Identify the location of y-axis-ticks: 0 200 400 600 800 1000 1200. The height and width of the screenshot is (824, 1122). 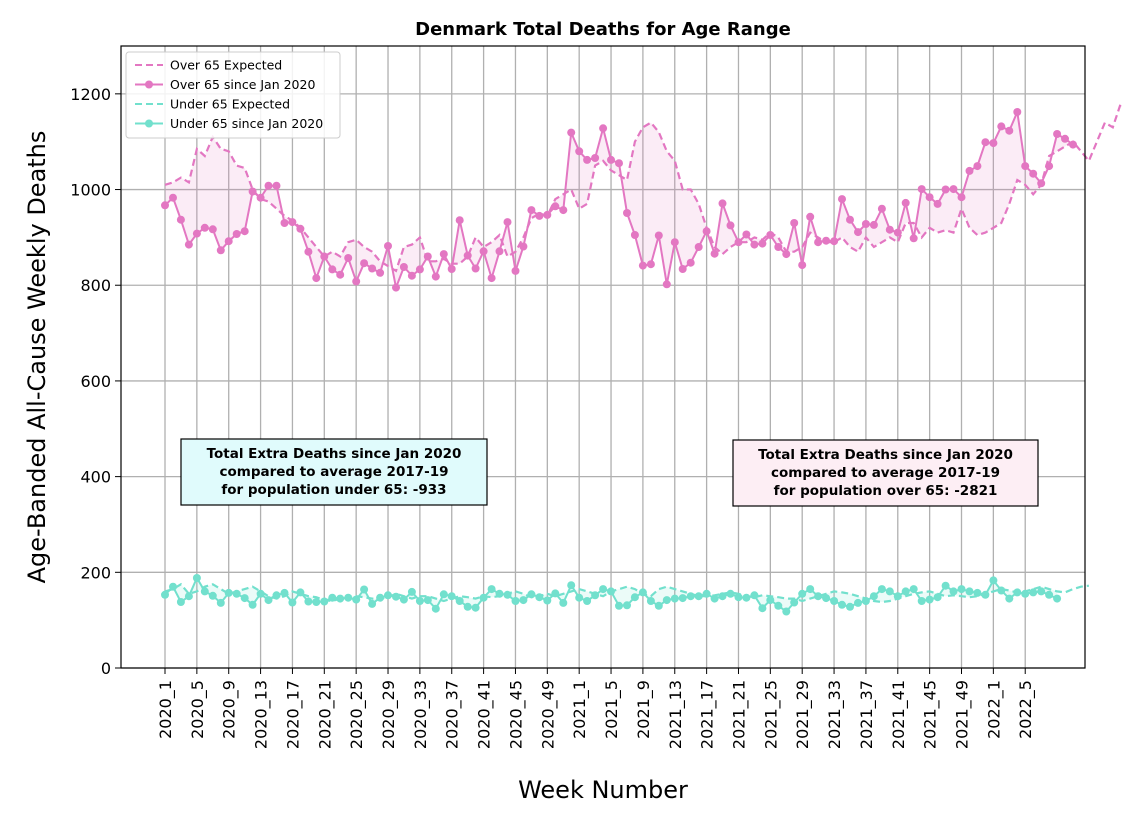
(95, 381).